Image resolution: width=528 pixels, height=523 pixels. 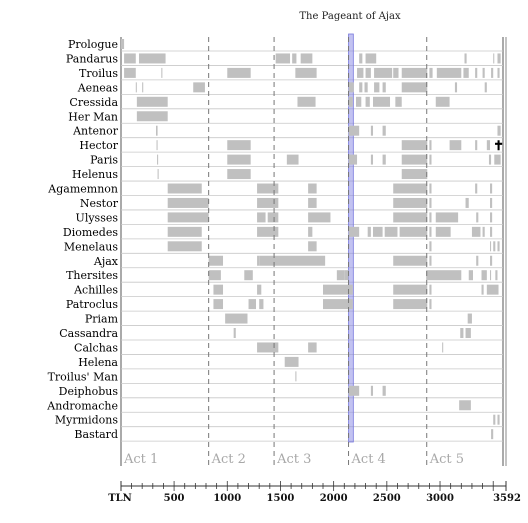 What do you see at coordinates (334, 498) in the screenshot?
I see `x-tick-label: 2000` at bounding box center [334, 498].